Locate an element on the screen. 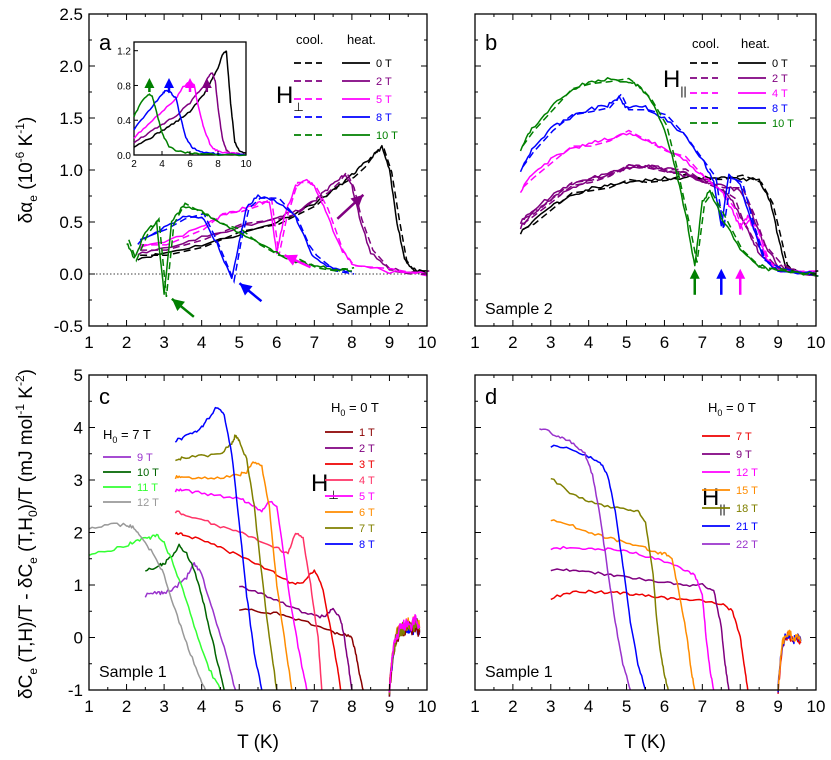 This screenshot has width=831, height=760. panel-b-x-tick-label: 5 is located at coordinates (626, 342).